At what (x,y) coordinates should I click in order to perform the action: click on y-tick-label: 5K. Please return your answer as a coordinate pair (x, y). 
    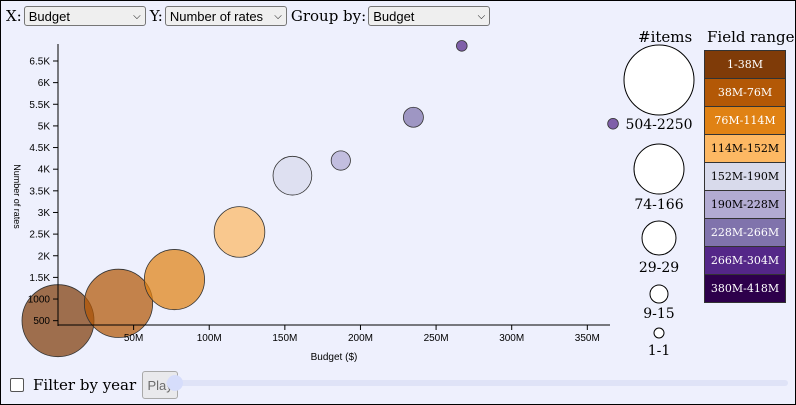
    Looking at the image, I should click on (44, 126).